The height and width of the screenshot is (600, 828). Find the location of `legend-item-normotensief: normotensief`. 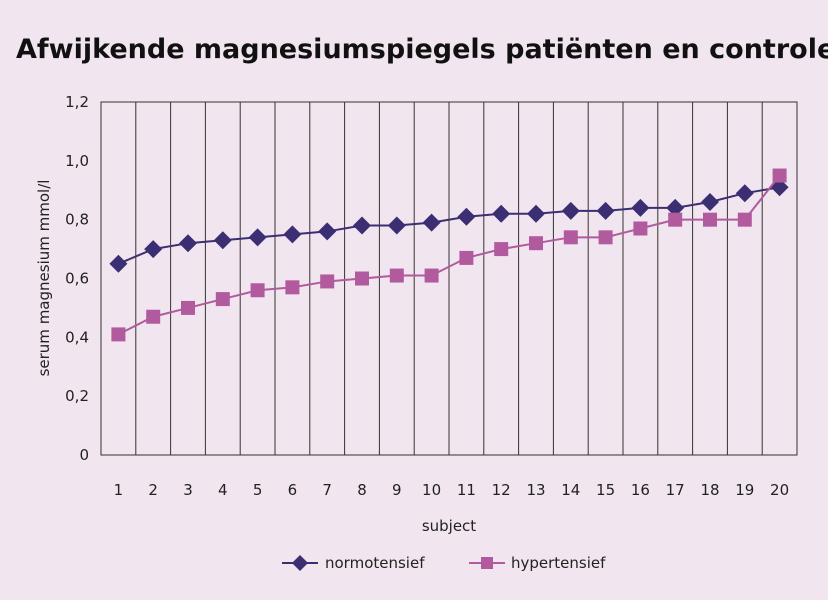

legend-item-normotensief: normotensief is located at coordinates (353, 563).